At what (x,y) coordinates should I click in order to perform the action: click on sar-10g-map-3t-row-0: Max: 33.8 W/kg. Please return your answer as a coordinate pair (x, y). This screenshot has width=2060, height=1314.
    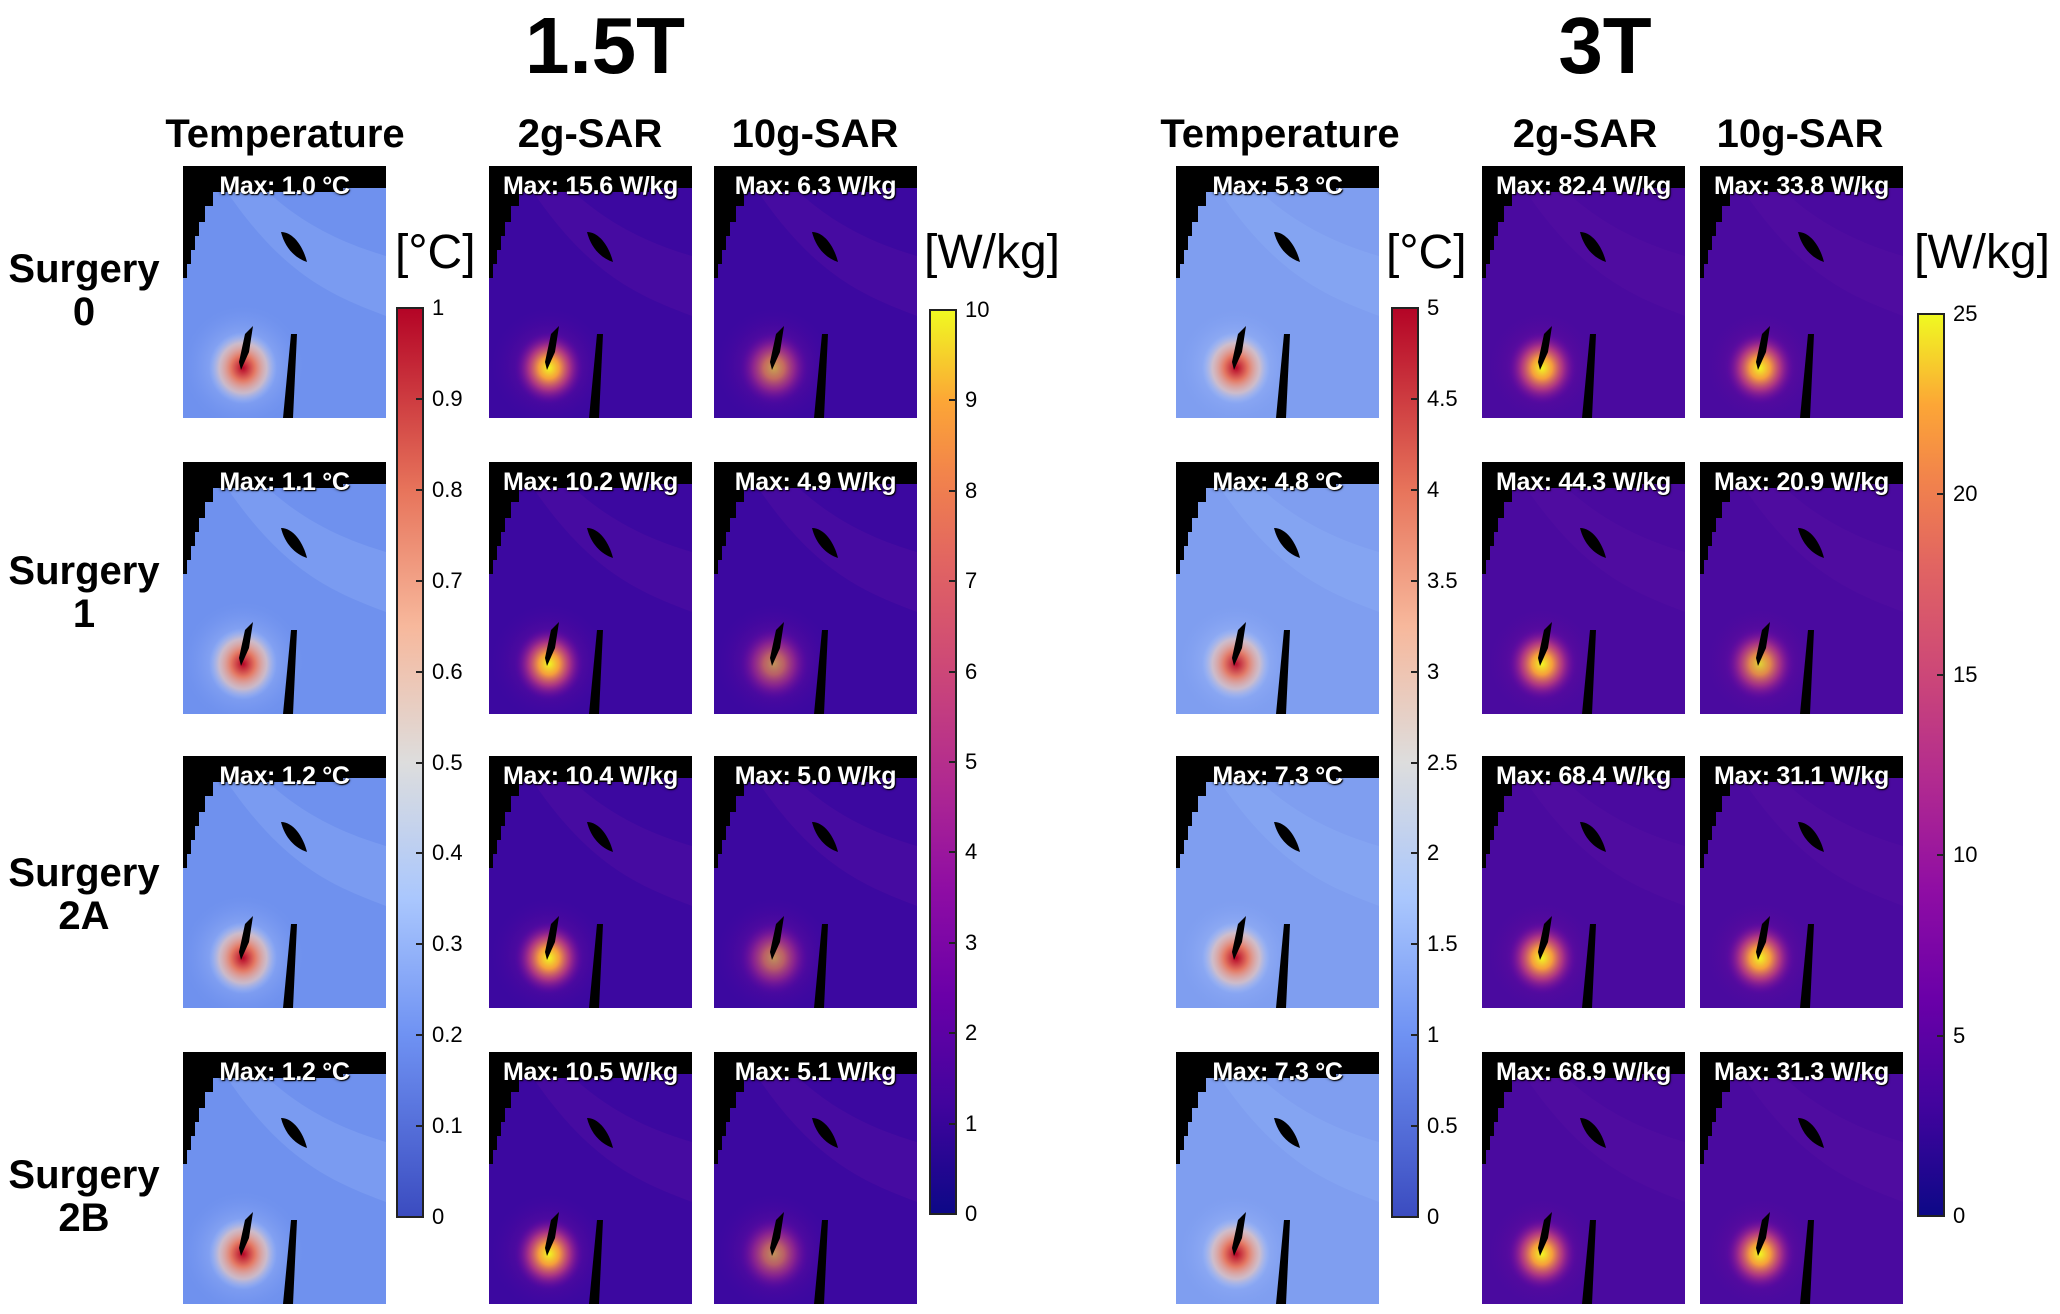
    Looking at the image, I should click on (1801, 292).